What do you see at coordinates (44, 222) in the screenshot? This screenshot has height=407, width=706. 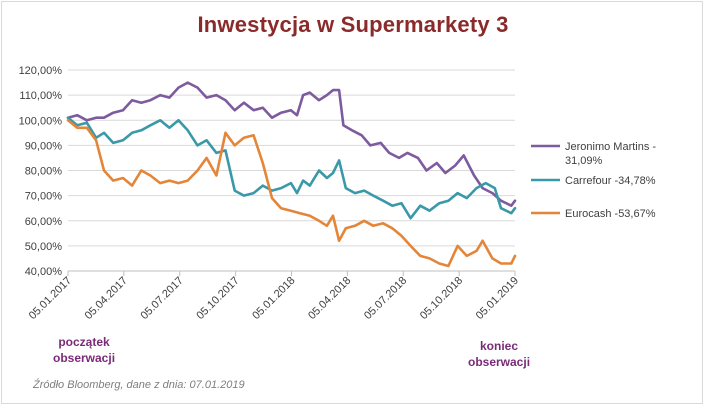 I see `y-tick-label: 60,00%` at bounding box center [44, 222].